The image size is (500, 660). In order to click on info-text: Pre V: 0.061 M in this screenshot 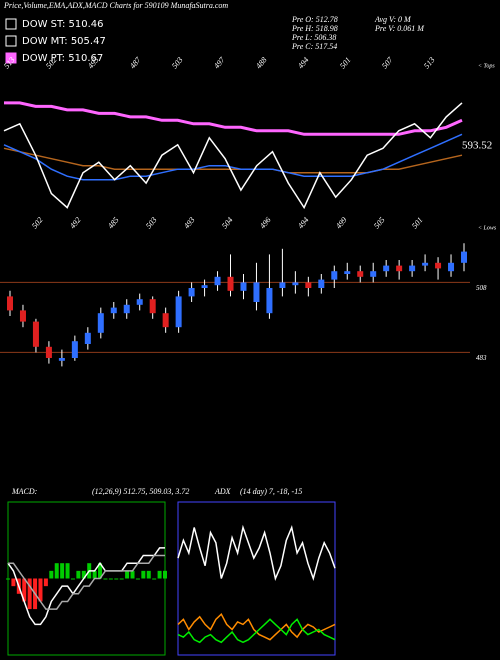, I will do `click(399, 28)`.